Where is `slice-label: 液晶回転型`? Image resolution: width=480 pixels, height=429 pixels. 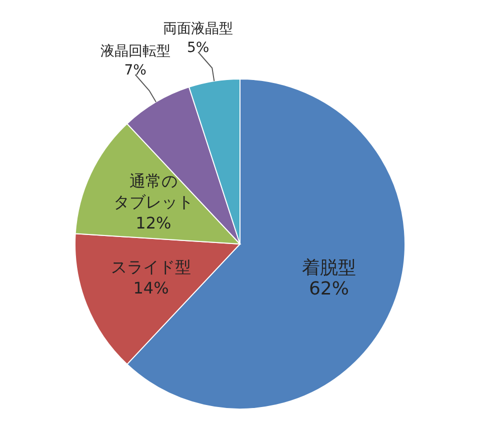
slice-label: 液晶回転型 is located at coordinates (135, 52).